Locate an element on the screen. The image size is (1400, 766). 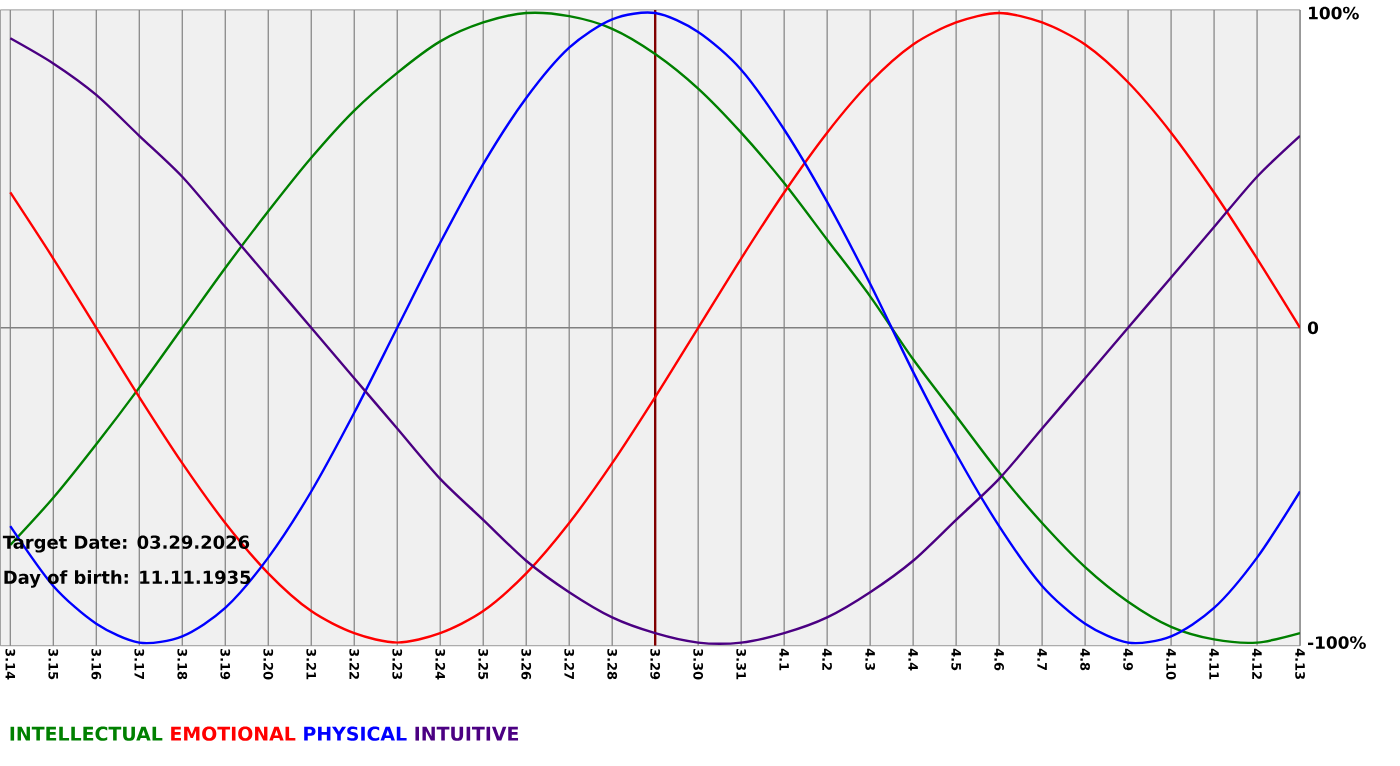
y-tick-label: 0 is located at coordinates (1313, 328).